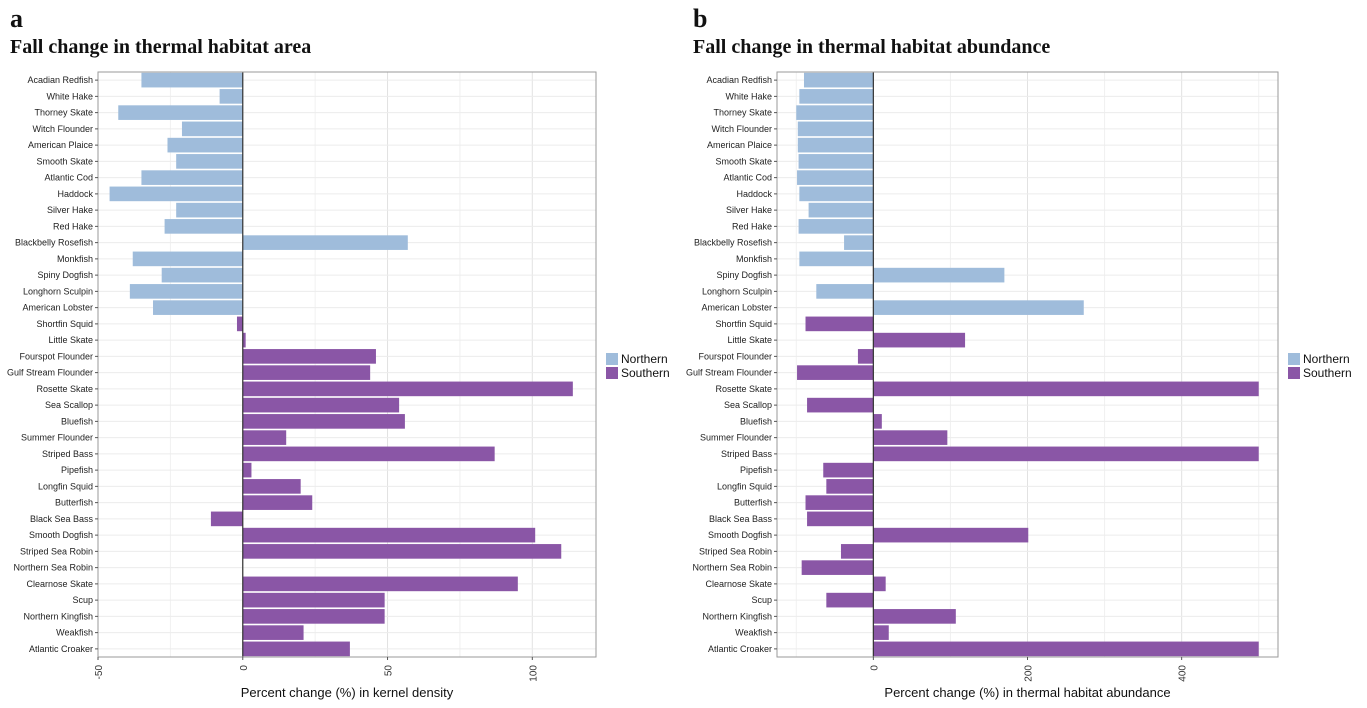 The image size is (1367, 708). I want to click on category-label: Smooth Skate, so click(743, 161).